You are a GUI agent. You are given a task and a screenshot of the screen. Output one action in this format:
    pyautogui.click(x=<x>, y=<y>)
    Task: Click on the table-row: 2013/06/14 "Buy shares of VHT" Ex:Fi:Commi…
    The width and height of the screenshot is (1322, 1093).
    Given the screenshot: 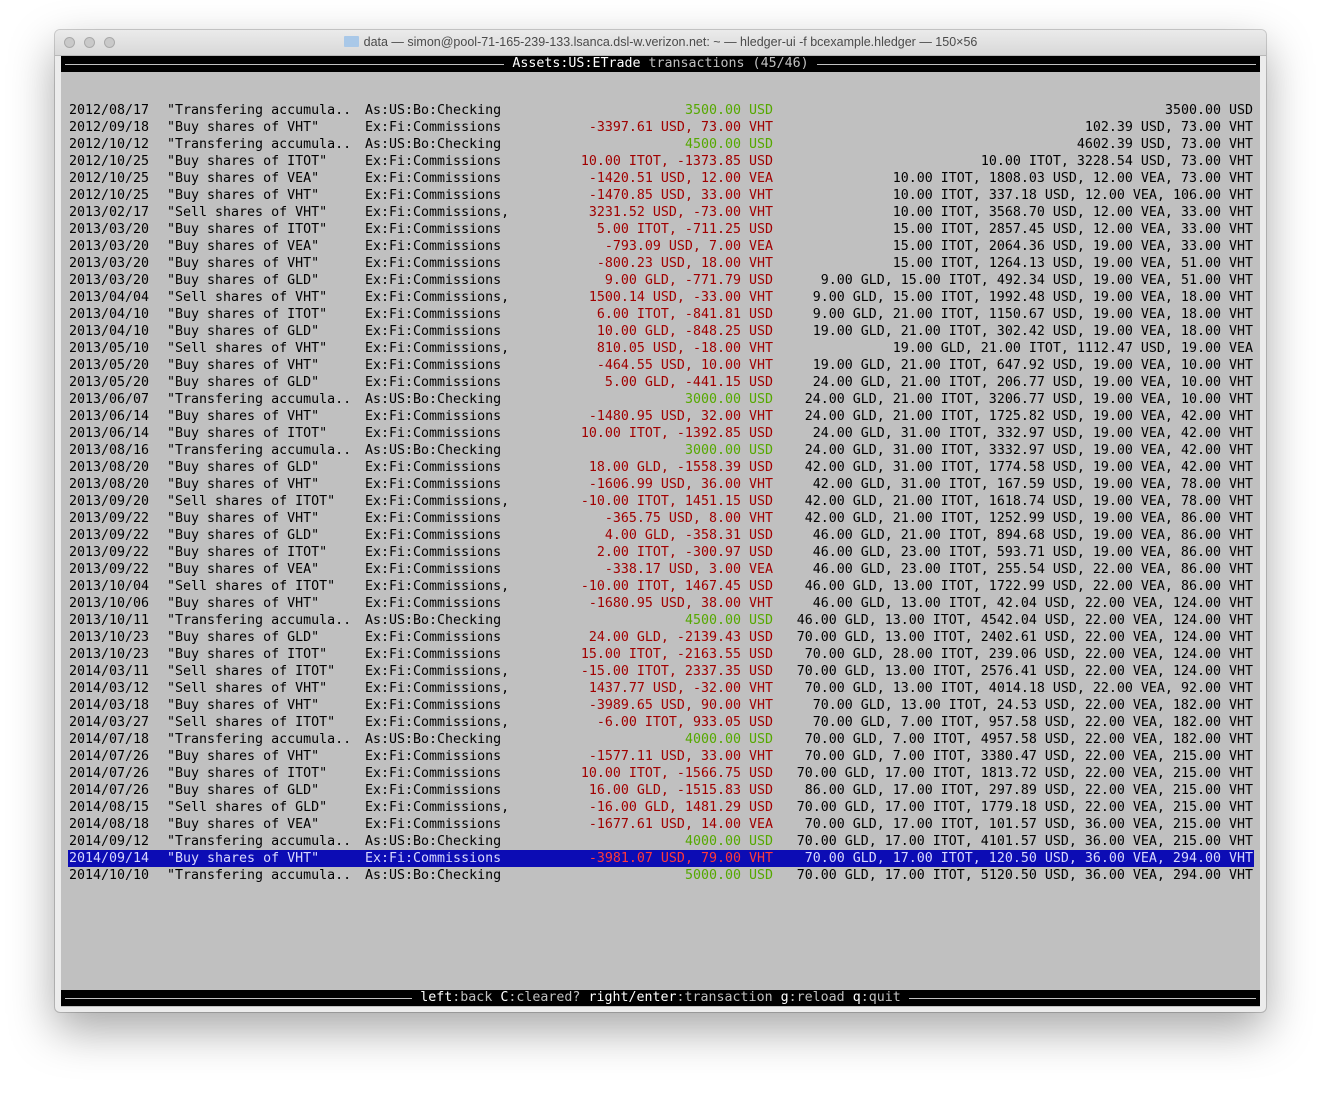 What is the action you would take?
    pyautogui.click(x=661, y=416)
    